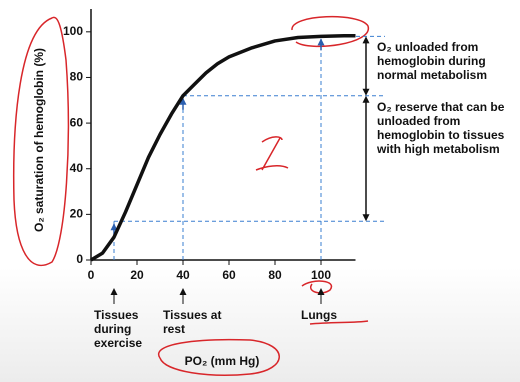 This screenshot has height=382, width=520. I want to click on y-tick-label: 40, so click(77, 168).